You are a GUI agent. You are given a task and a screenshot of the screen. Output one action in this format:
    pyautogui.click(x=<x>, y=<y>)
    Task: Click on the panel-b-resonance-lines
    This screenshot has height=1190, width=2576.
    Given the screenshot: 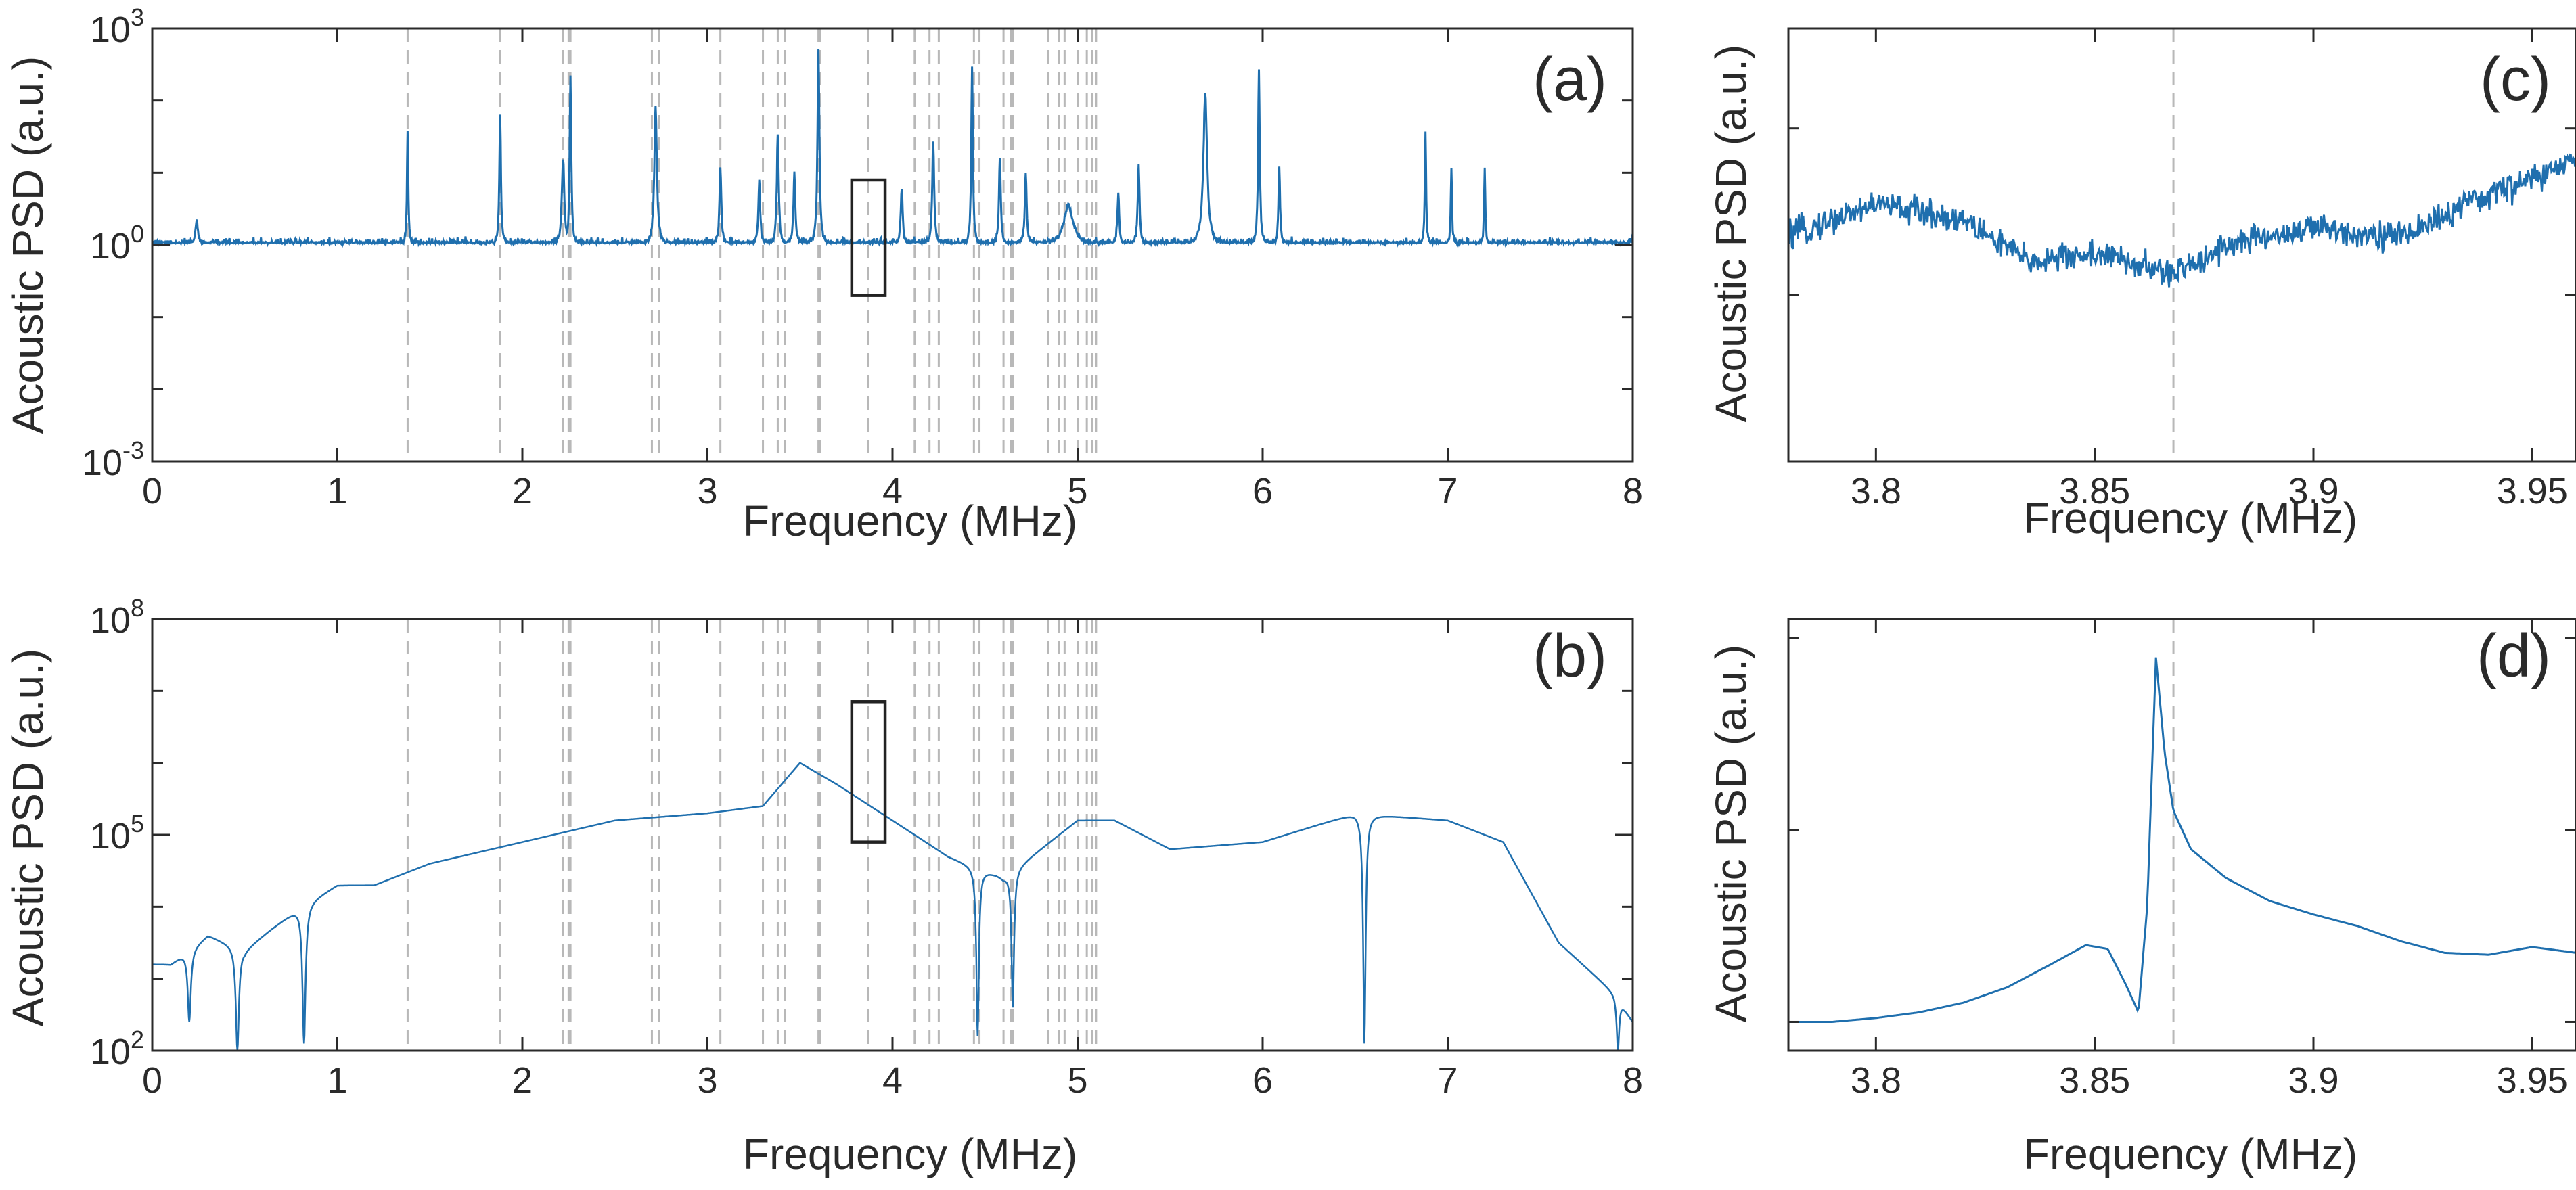 What is the action you would take?
    pyautogui.click(x=752, y=835)
    